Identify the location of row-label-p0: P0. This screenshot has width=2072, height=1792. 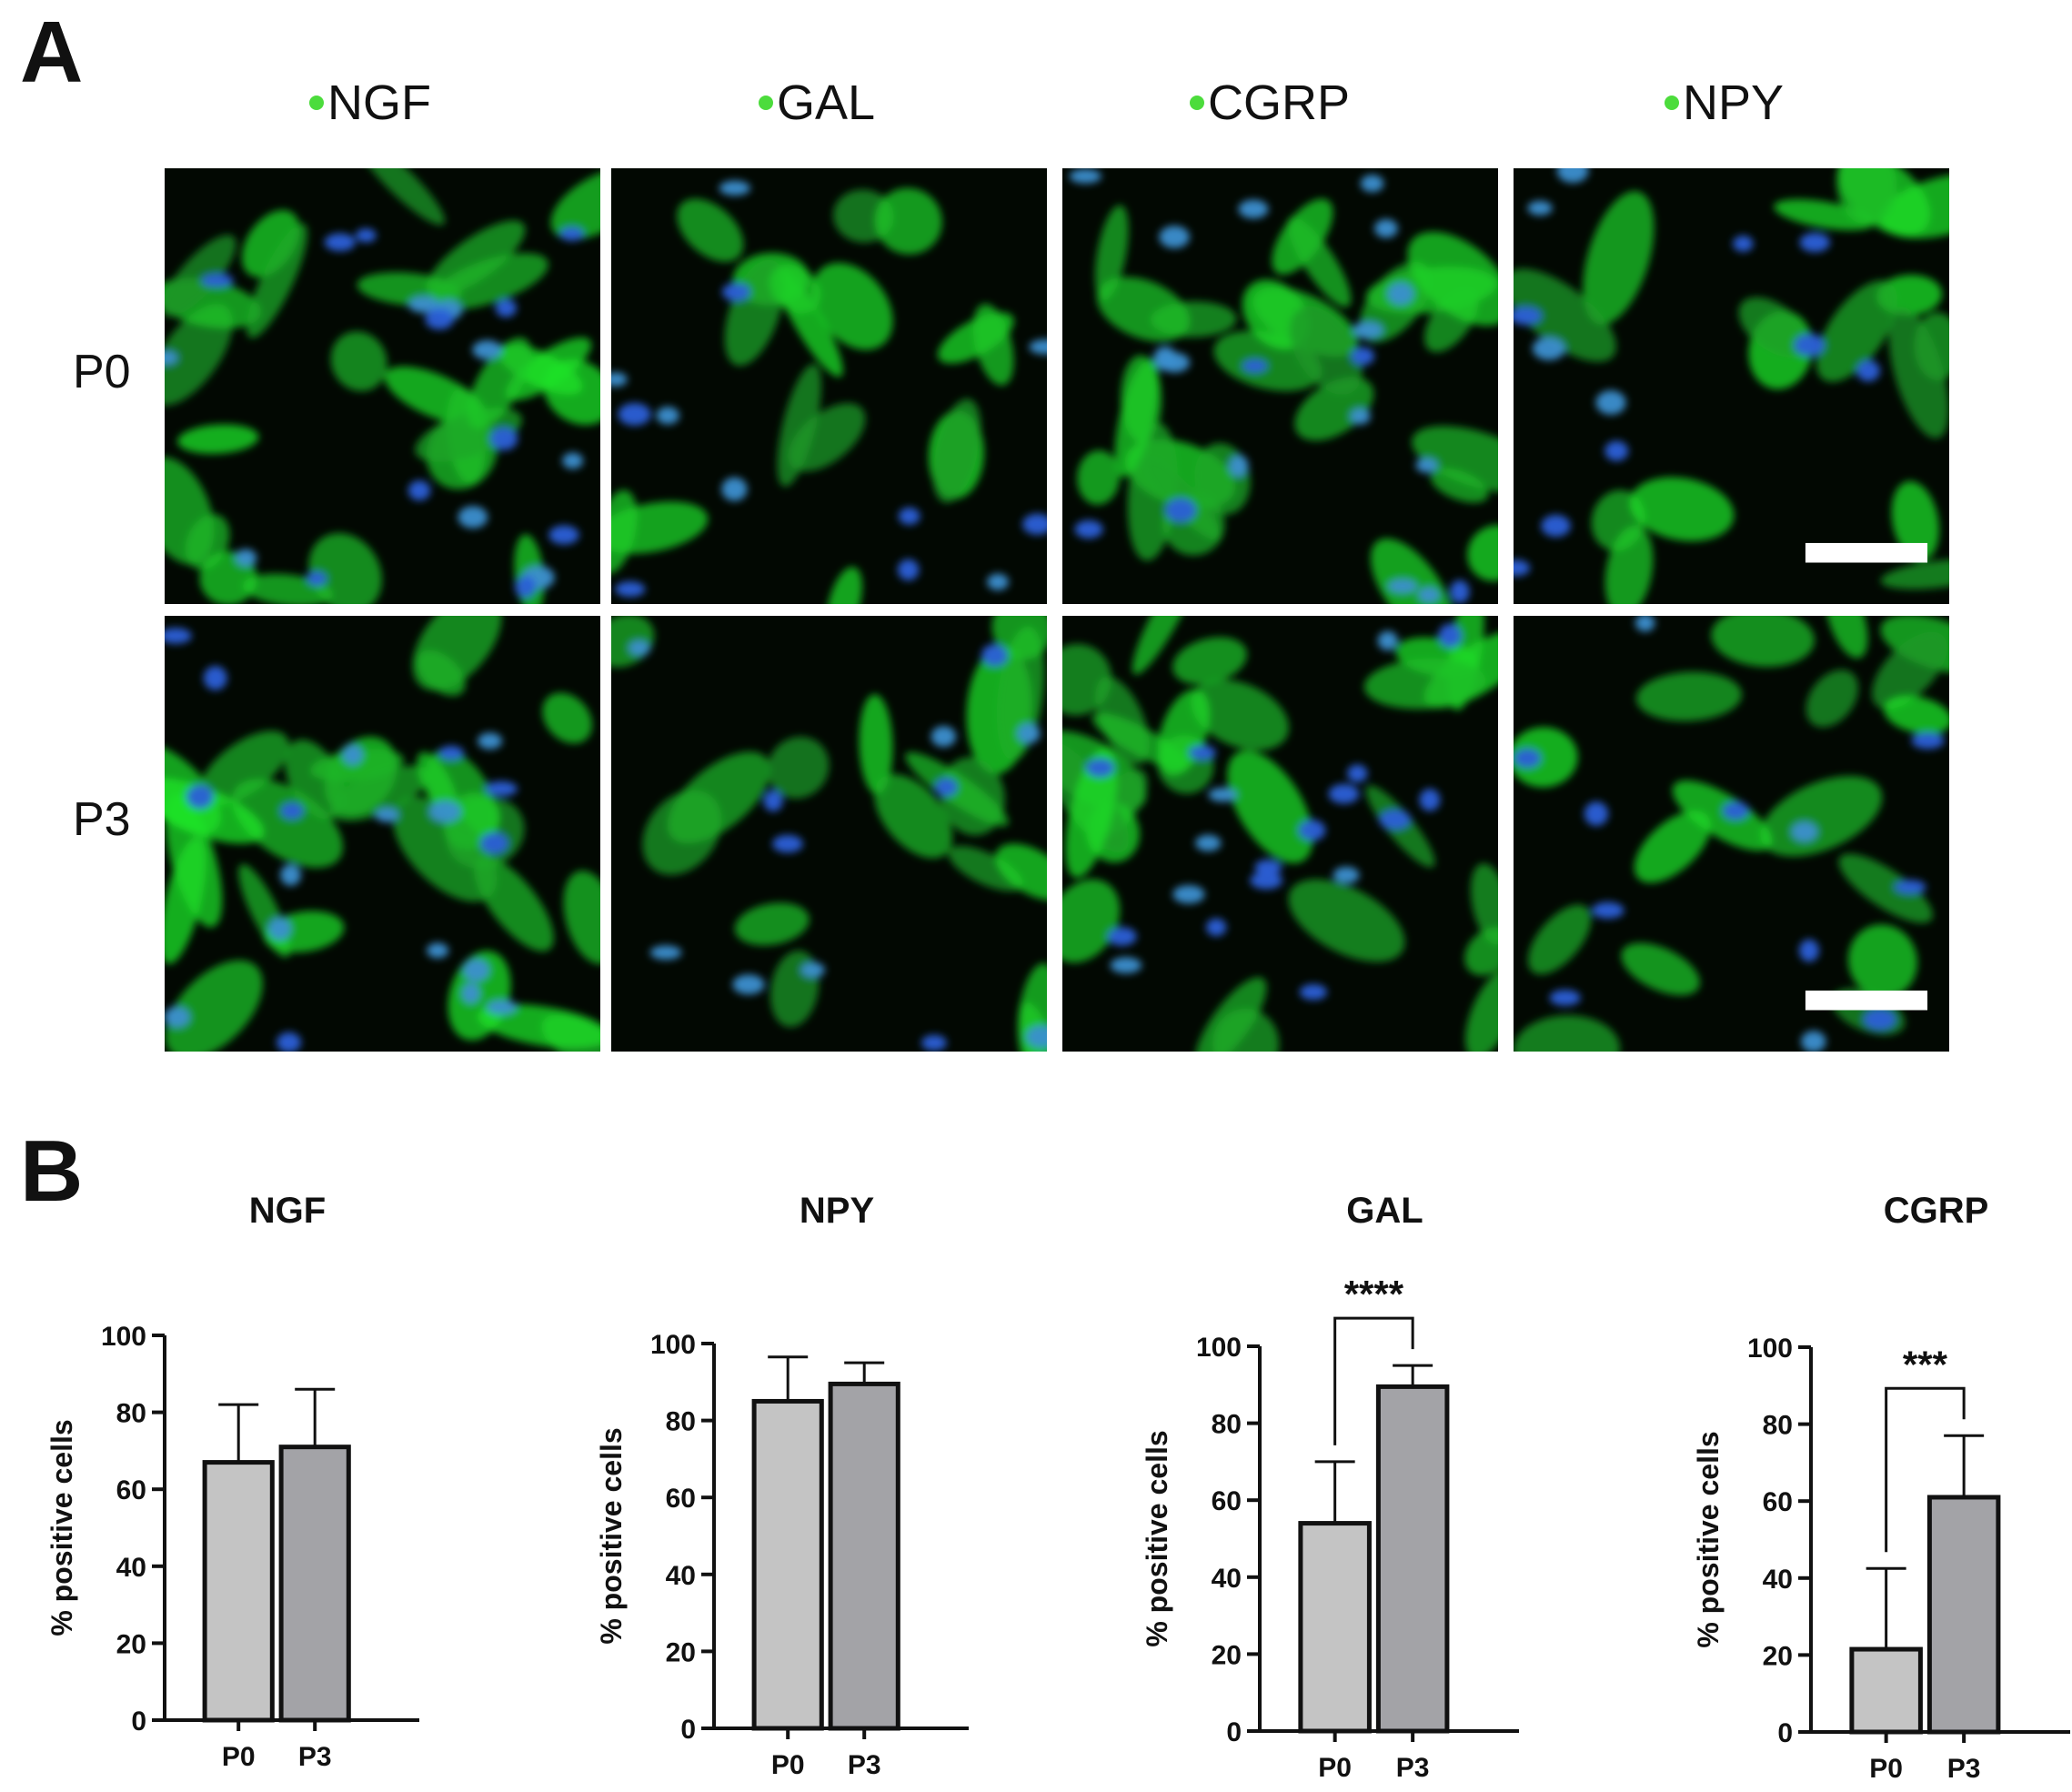
(102, 372).